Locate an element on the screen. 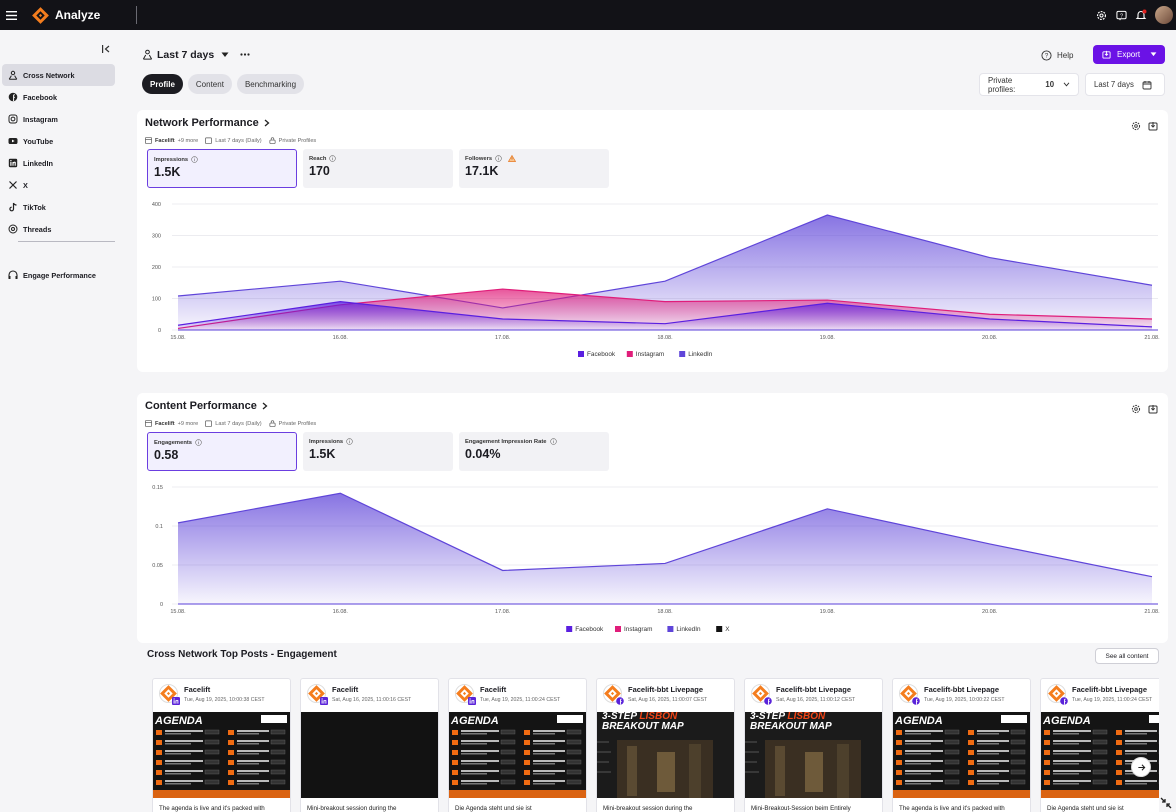  legend-swatch is located at coordinates (670, 629).